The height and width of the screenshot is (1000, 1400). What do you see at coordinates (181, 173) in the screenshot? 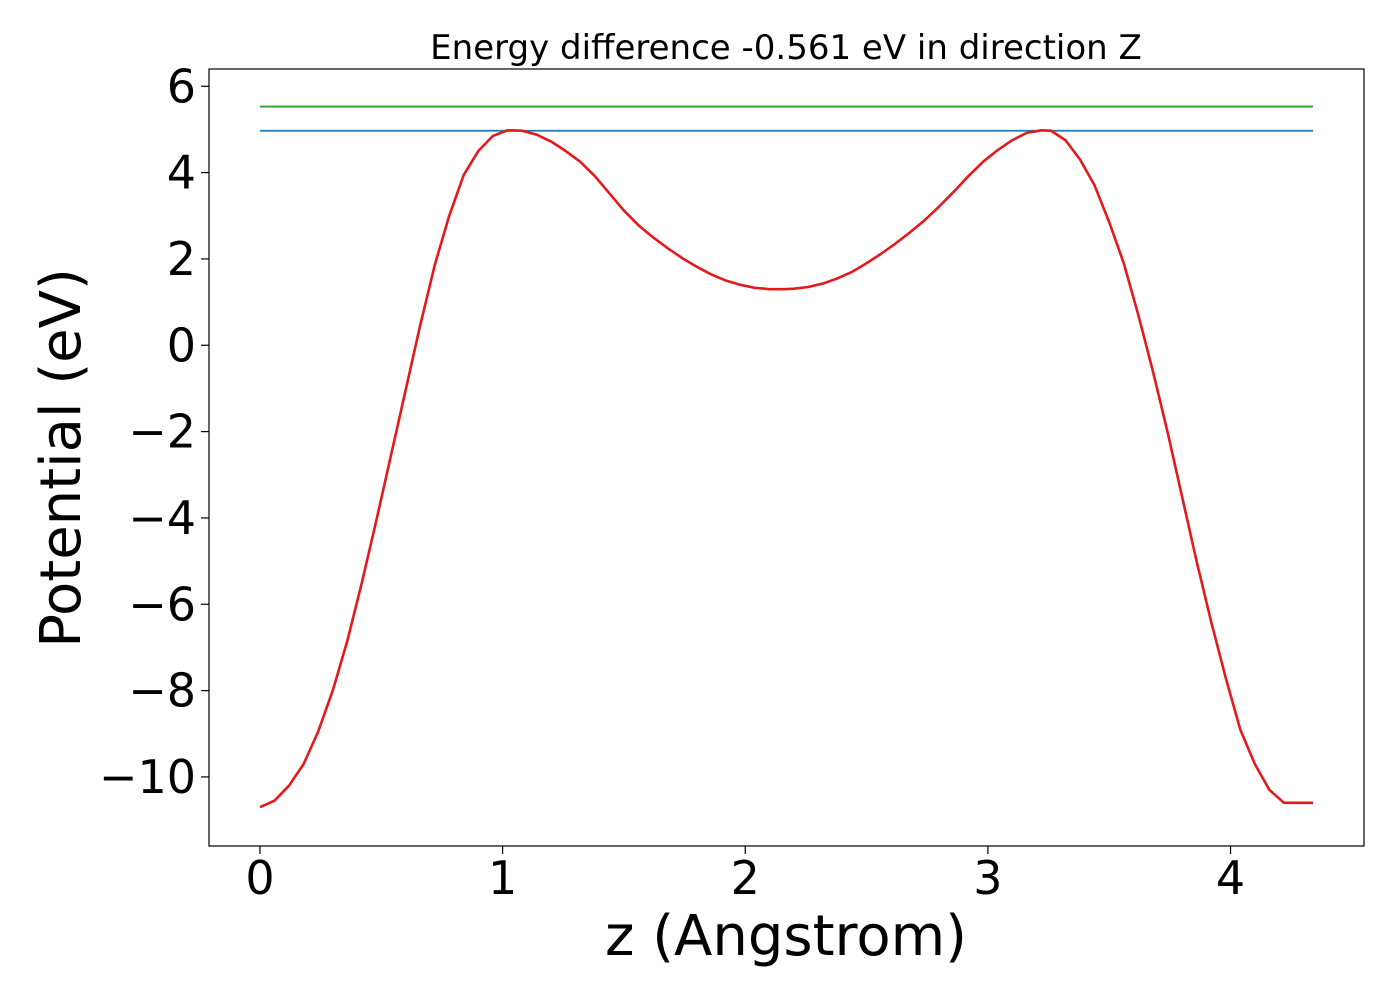
I see `y-tick-label: 4` at bounding box center [181, 173].